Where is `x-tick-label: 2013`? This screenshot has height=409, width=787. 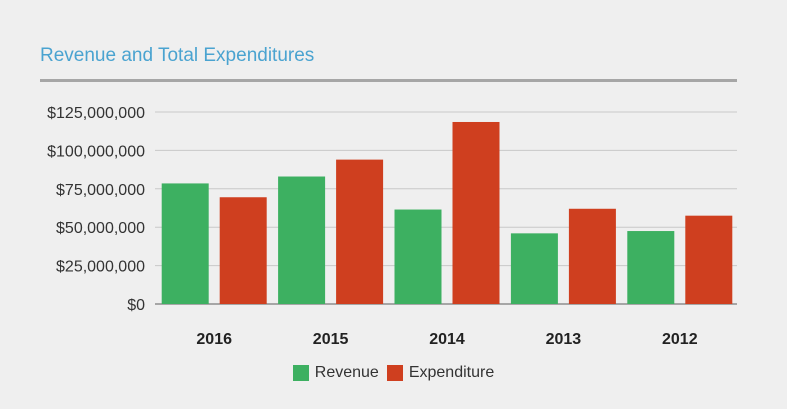 x-tick-label: 2013 is located at coordinates (564, 339).